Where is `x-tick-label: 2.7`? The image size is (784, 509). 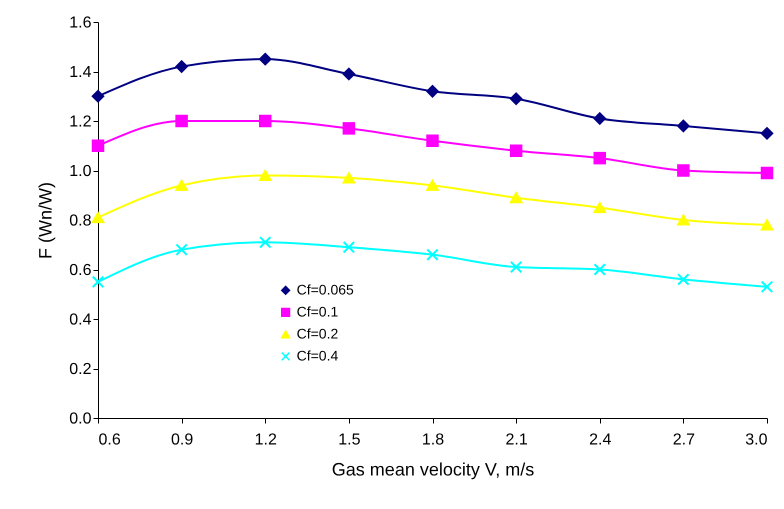 x-tick-label: 2.7 is located at coordinates (684, 440).